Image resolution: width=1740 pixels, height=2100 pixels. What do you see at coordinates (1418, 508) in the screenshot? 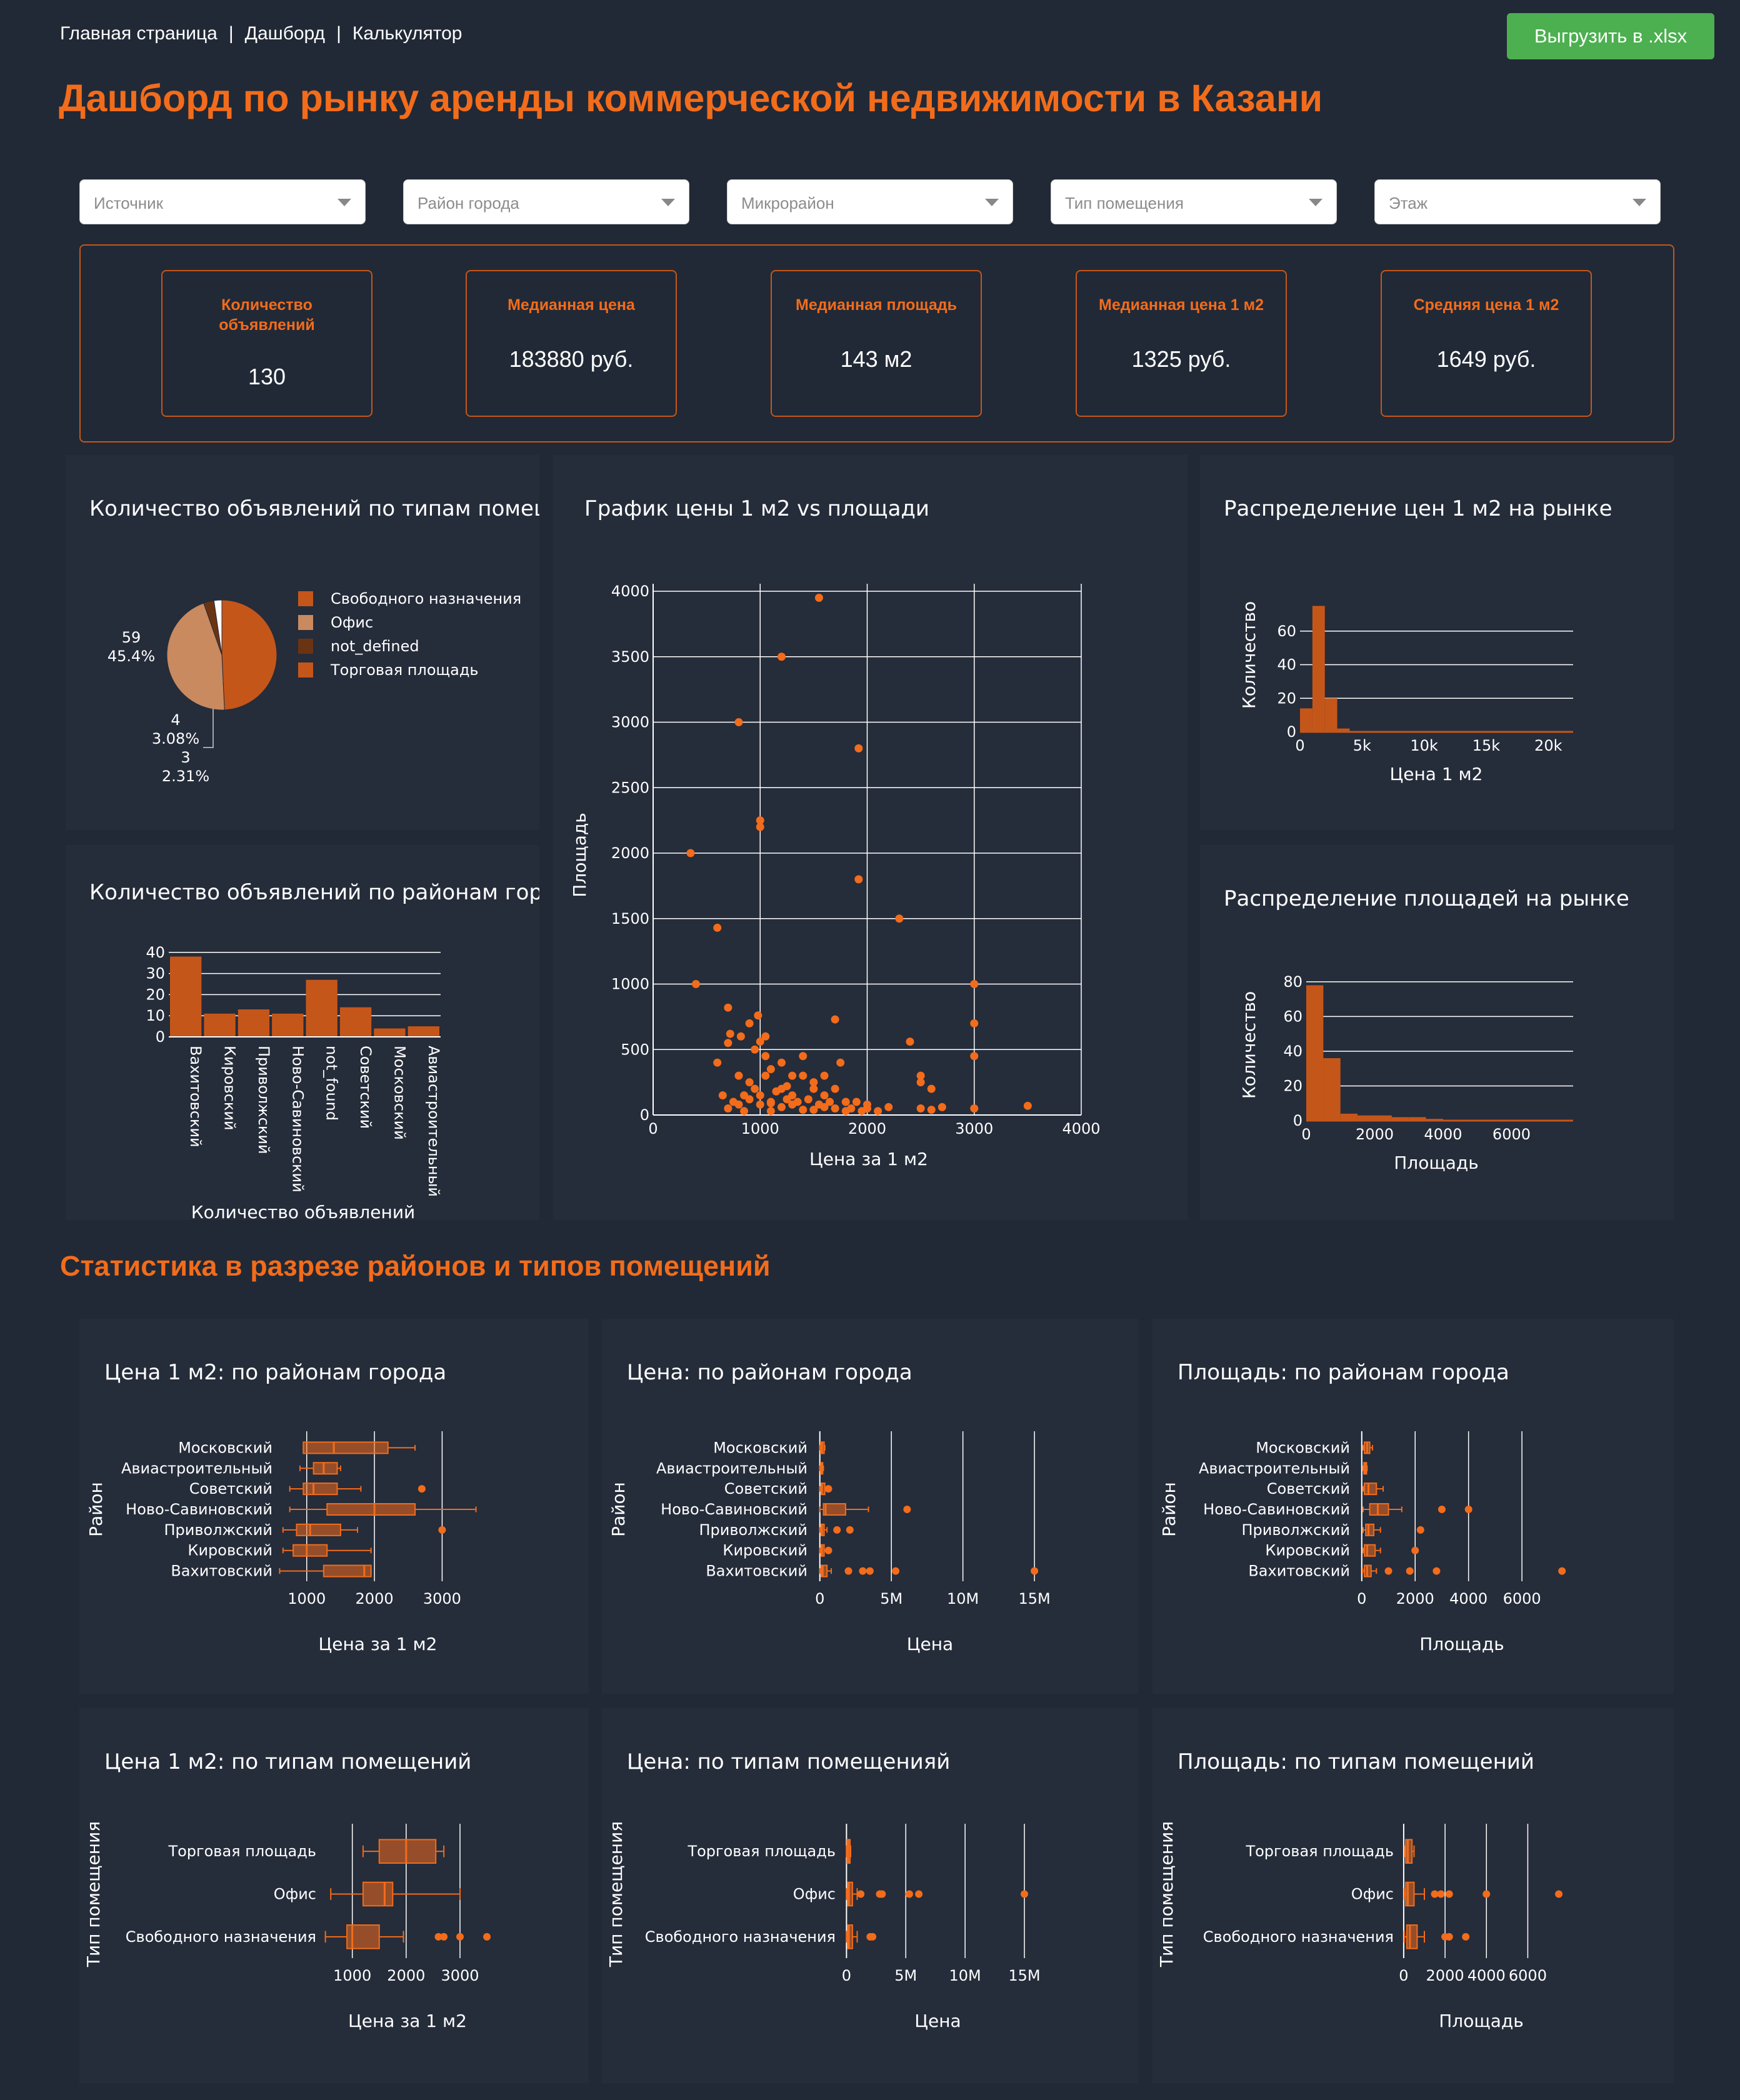
I see `chart-title: Распределение цен 1 м2 на рынке` at bounding box center [1418, 508].